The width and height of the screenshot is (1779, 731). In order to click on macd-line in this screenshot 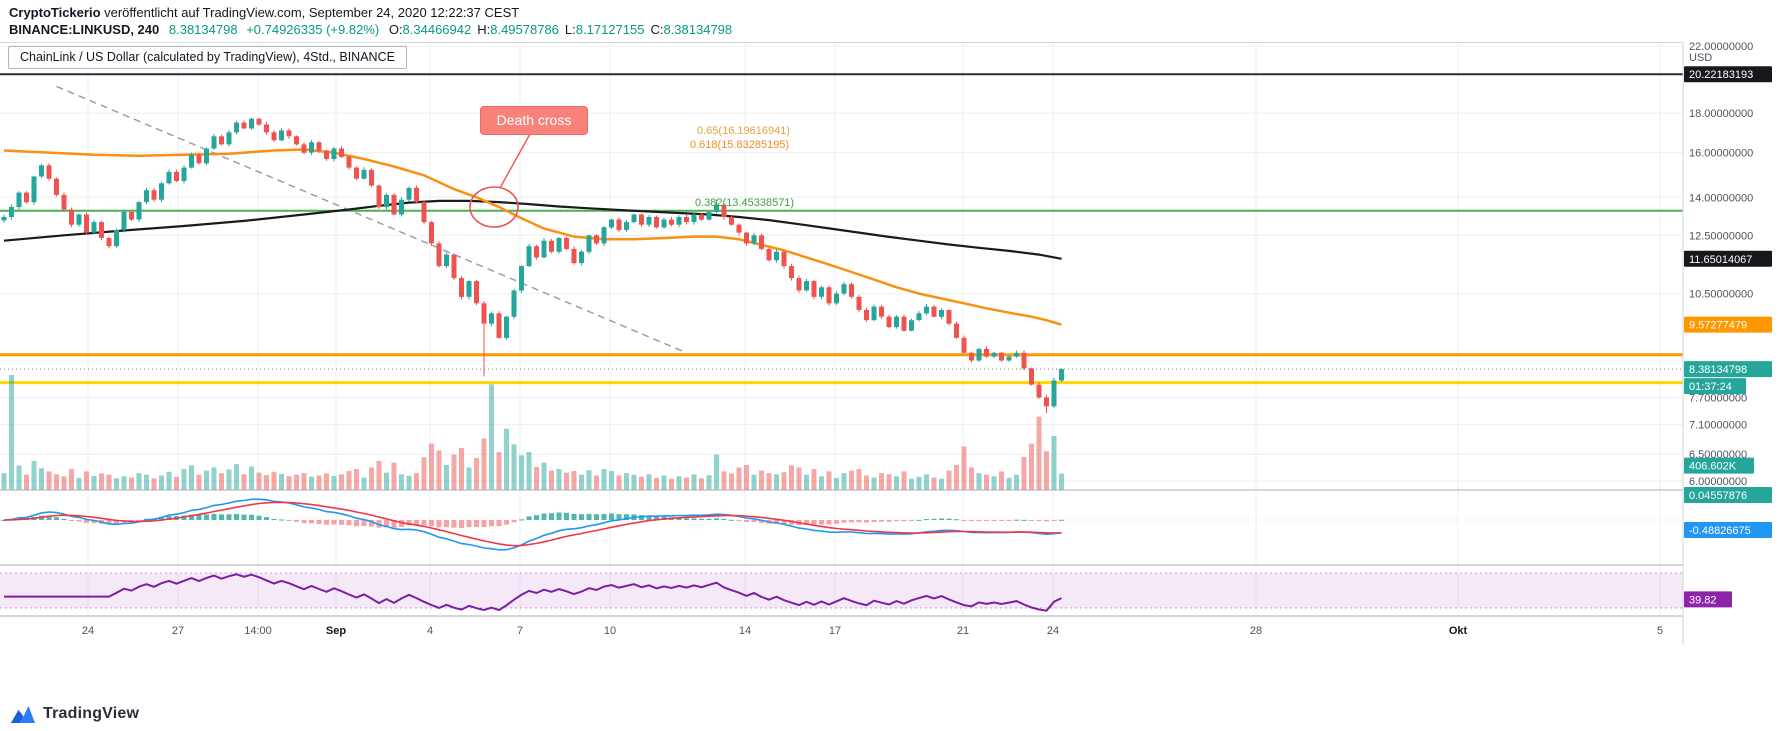, I will do `click(532, 524)`.